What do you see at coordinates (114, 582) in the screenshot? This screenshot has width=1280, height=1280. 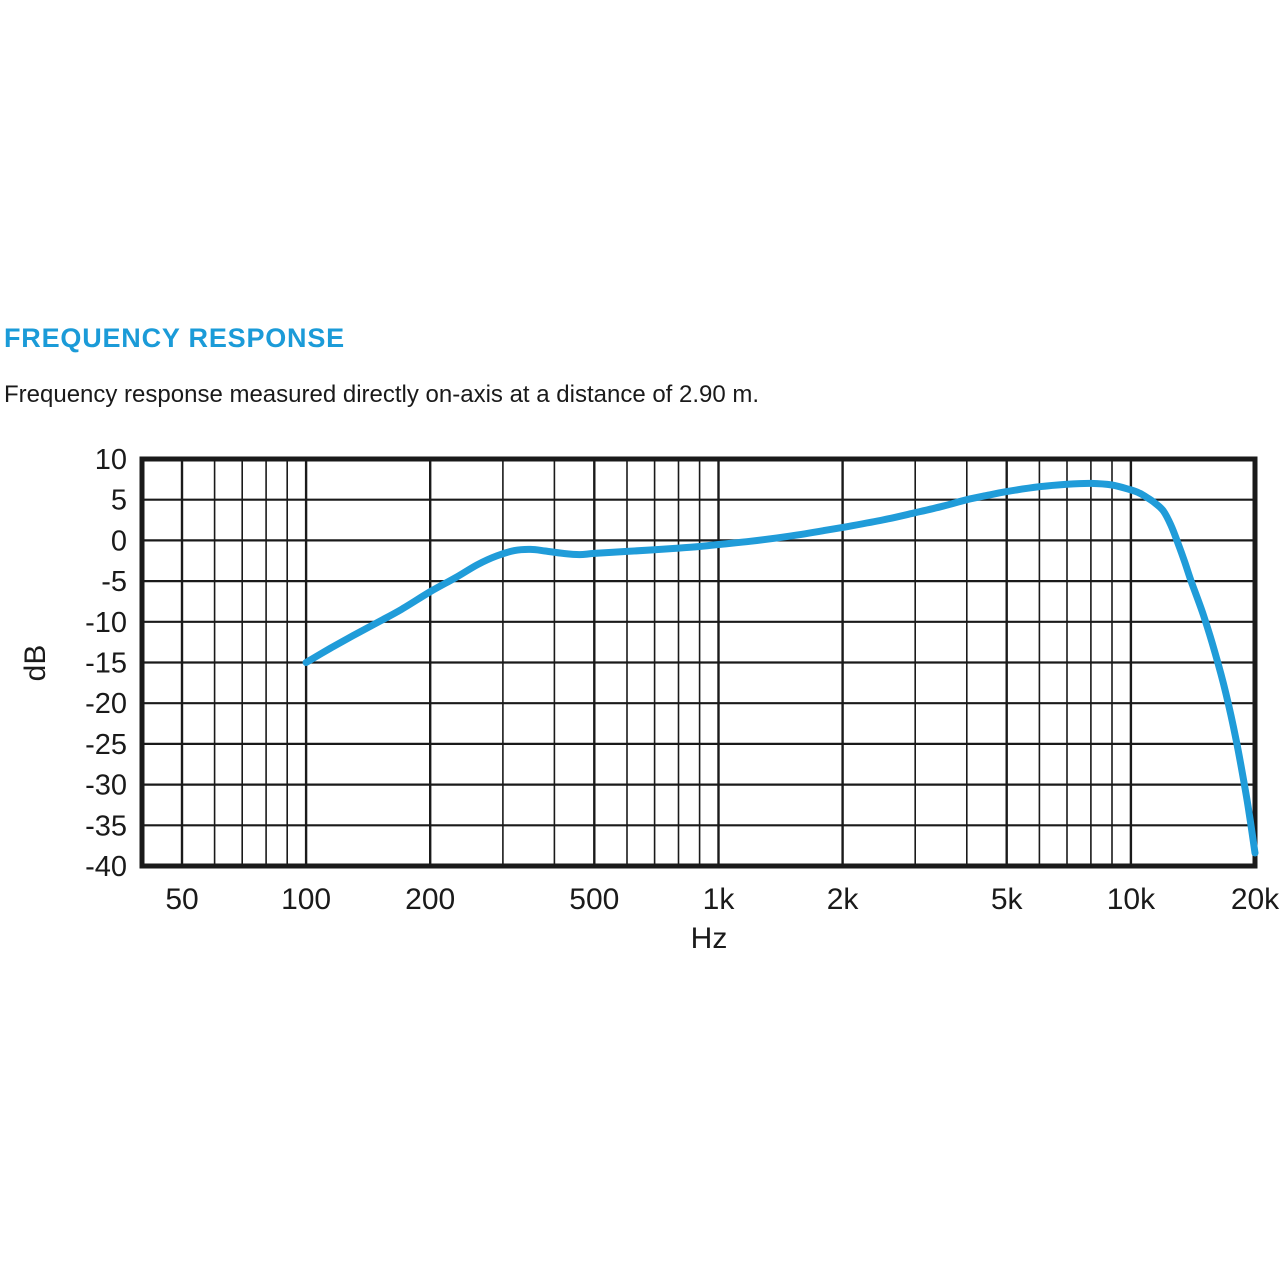 I see `y-tick-label: -5` at bounding box center [114, 582].